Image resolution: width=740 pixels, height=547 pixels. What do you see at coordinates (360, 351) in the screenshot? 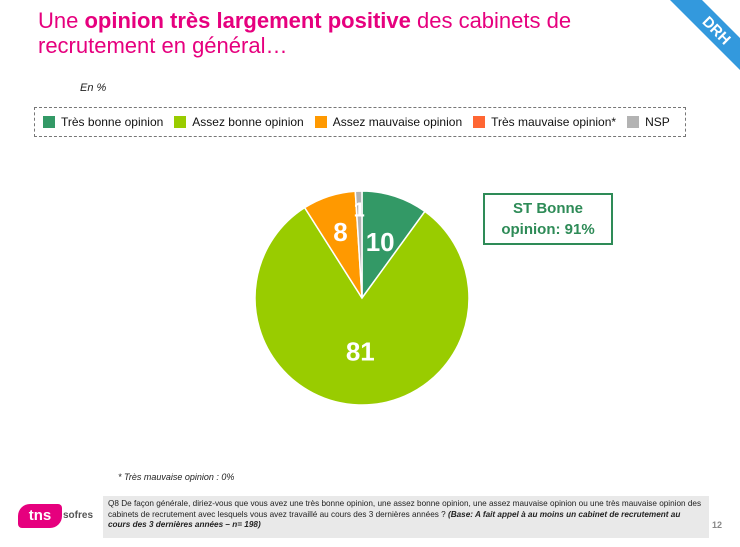
I see `slice-label: 81` at bounding box center [360, 351].